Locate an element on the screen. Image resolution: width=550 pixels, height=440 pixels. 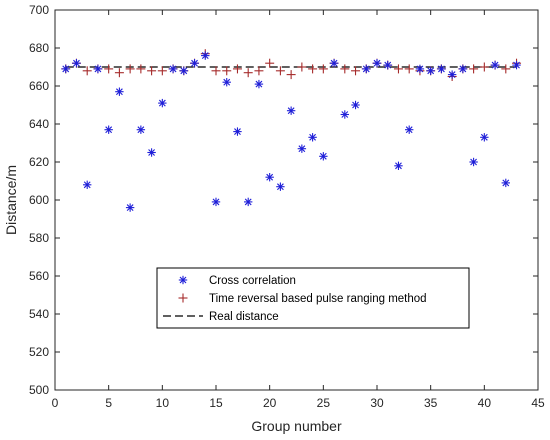
x-tick-label: 35 is located at coordinates (431, 403).